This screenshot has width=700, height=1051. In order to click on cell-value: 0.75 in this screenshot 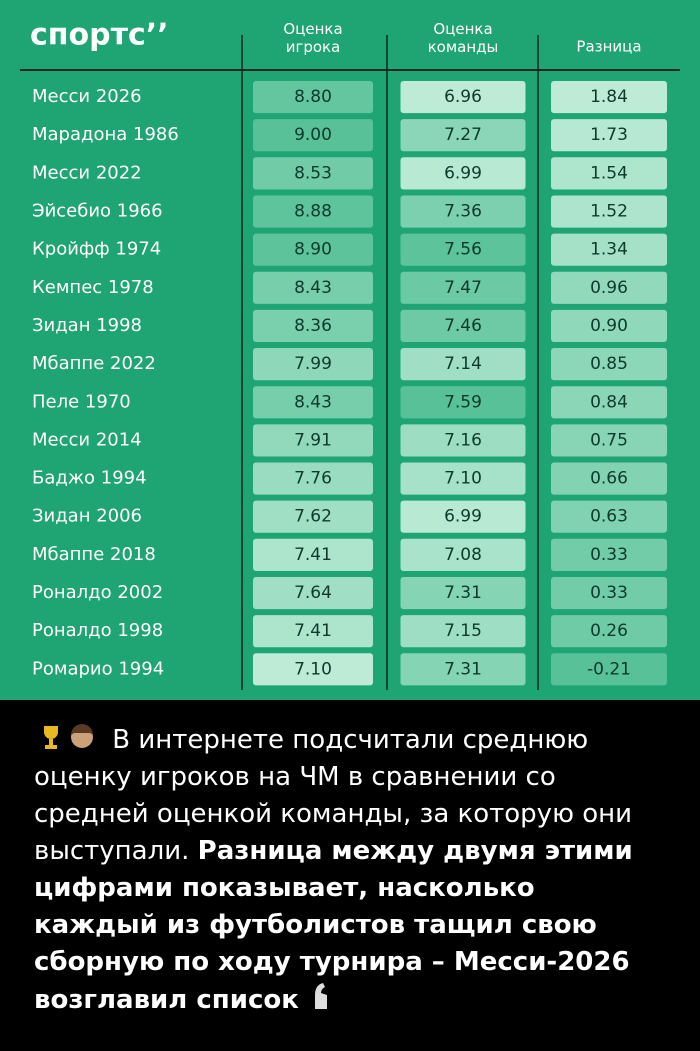, I will do `click(609, 440)`.